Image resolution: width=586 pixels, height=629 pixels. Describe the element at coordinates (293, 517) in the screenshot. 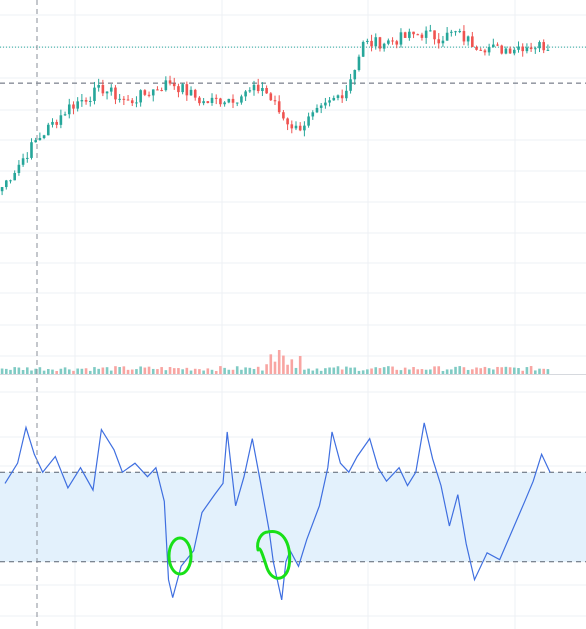

I see `indicator-levels` at that location.